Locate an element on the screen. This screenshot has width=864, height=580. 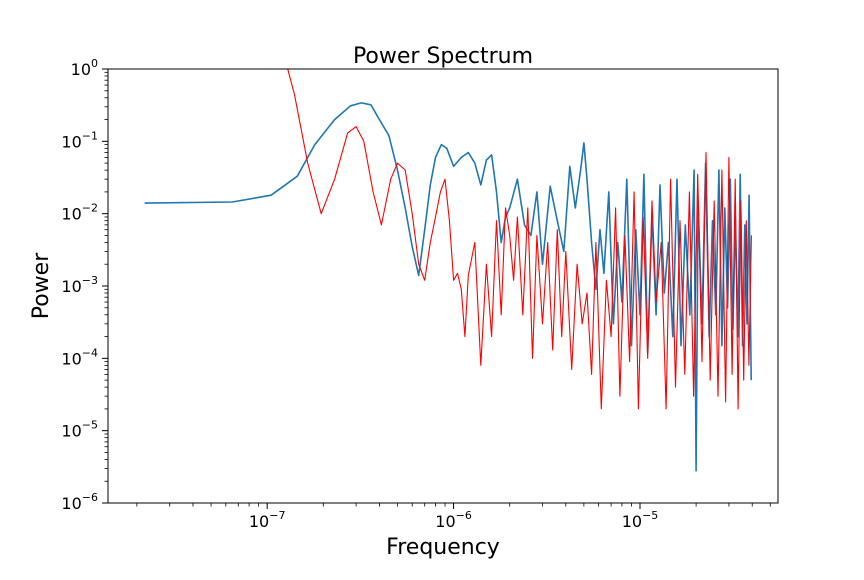
x-tick-label: 10⁻⁶ is located at coordinates (453, 520).